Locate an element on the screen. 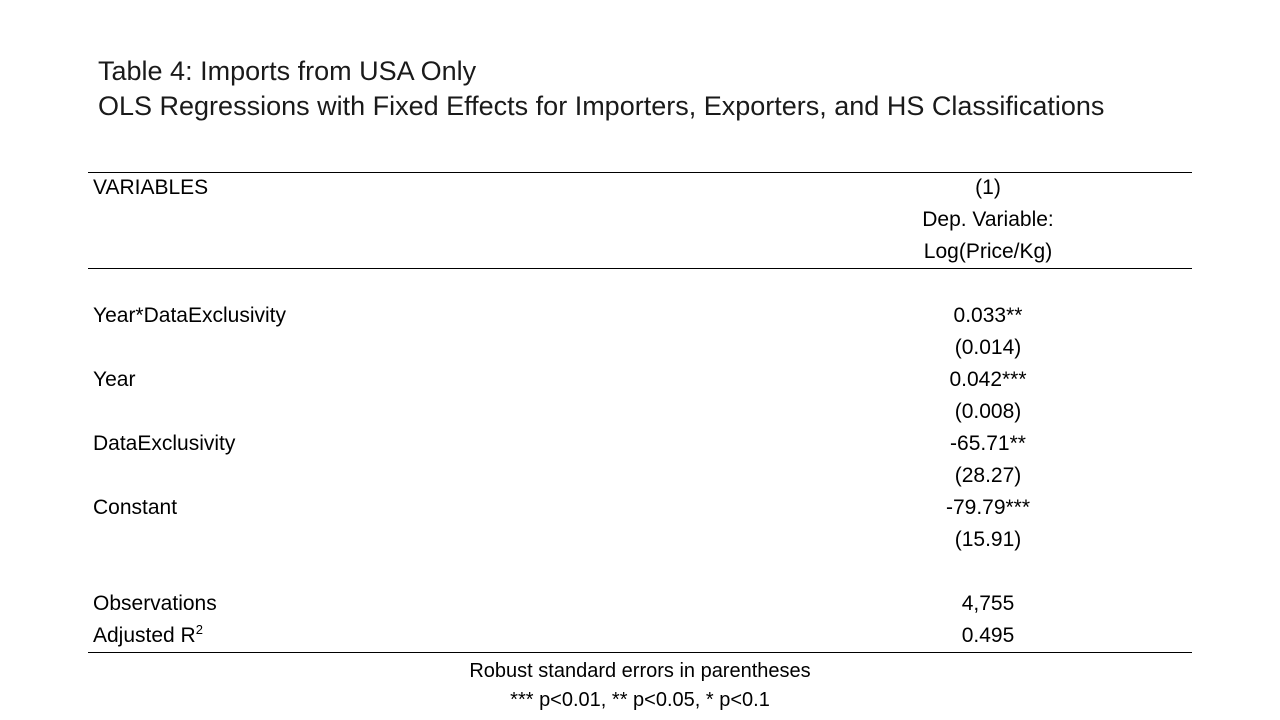 This screenshot has height=720, width=1280. top-rule is located at coordinates (640, 172).